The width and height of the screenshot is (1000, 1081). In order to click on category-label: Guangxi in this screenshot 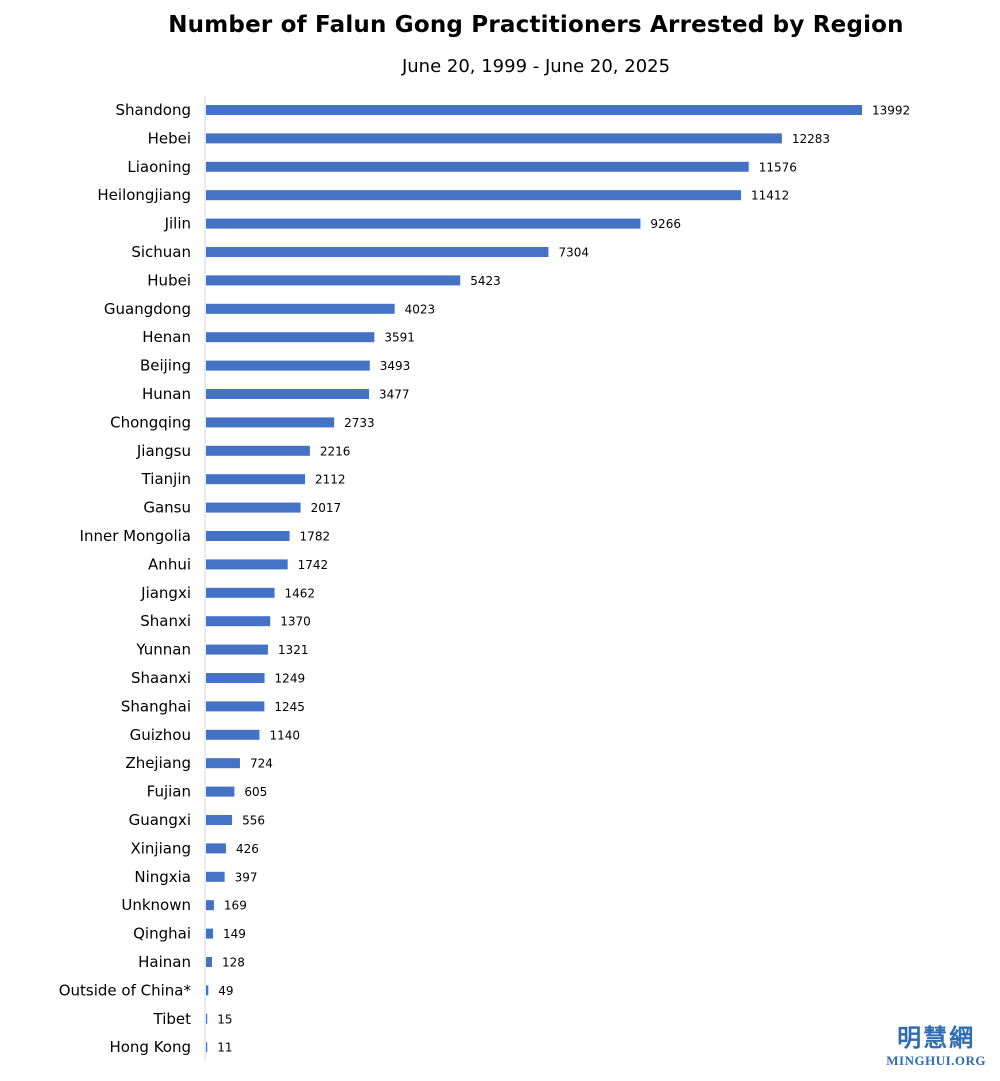, I will do `click(160, 820)`.